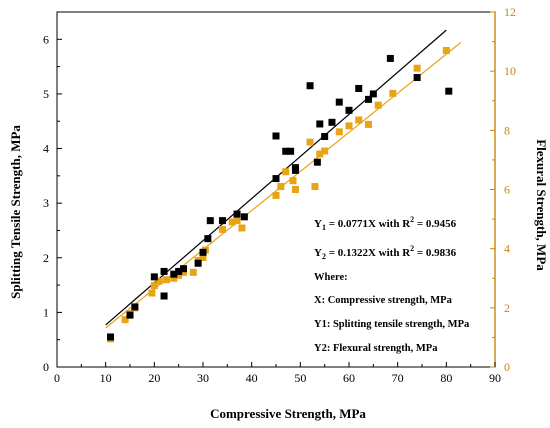 The image size is (550, 428). What do you see at coordinates (507, 308) in the screenshot?
I see `right-tick-label: 2` at bounding box center [507, 308].